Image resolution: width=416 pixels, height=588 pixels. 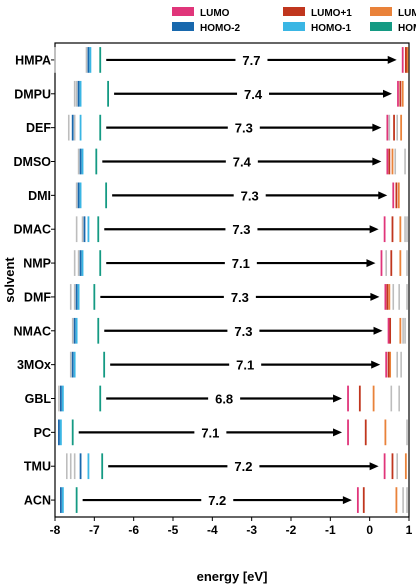 I want to click on gap-label-nmp: 7.1, so click(x=241, y=263).